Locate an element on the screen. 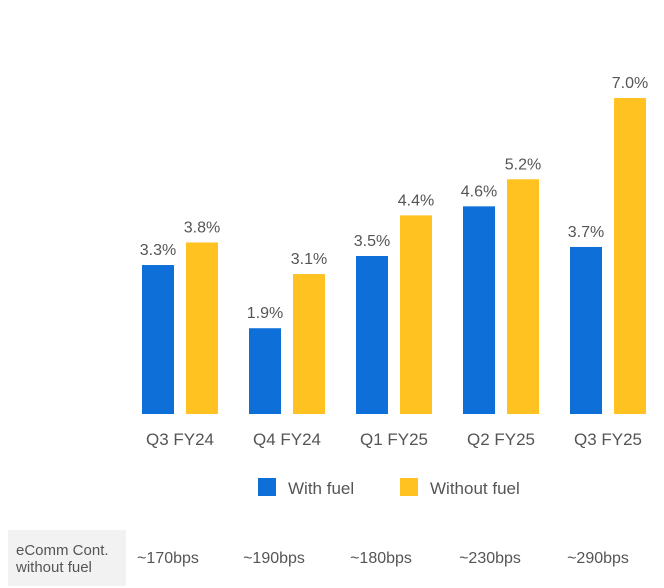  data-label-without-fuel-q3-fy25: 7.0% is located at coordinates (630, 83).